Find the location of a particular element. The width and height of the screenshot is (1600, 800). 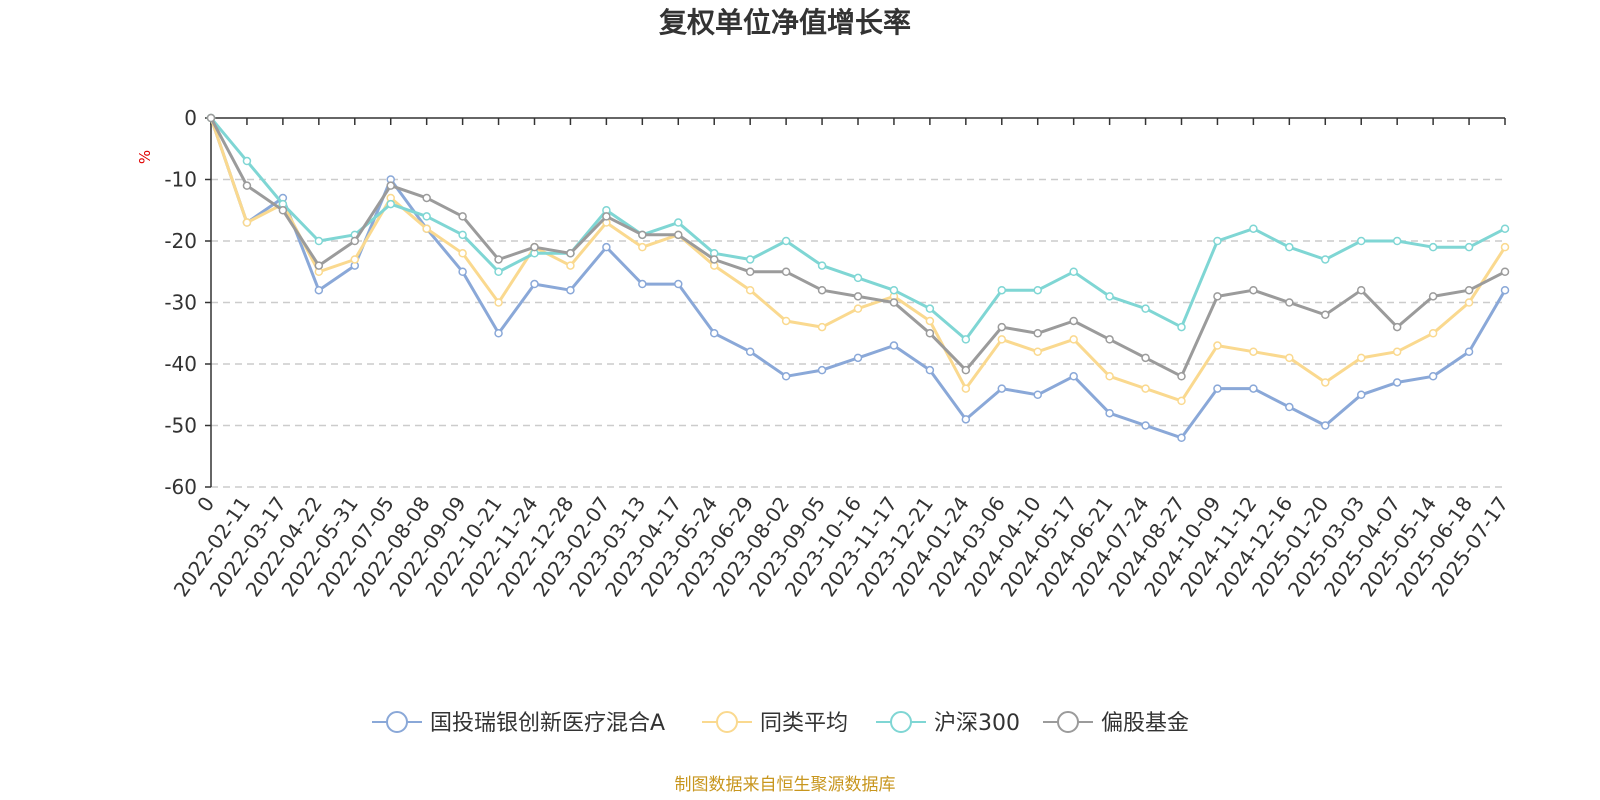

y-tick-label: -60 is located at coordinates (180, 487).